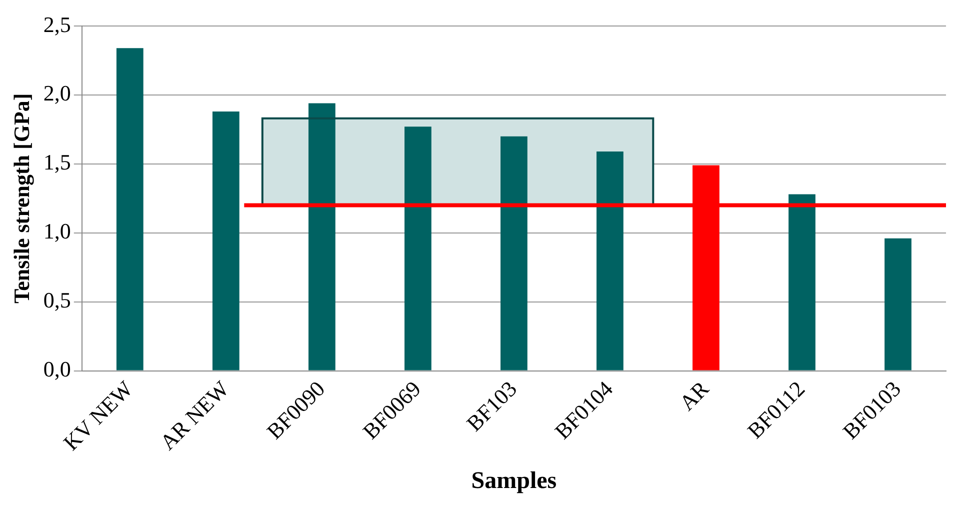  What do you see at coordinates (57, 162) in the screenshot?
I see `y-tick-label: 1,5` at bounding box center [57, 162].